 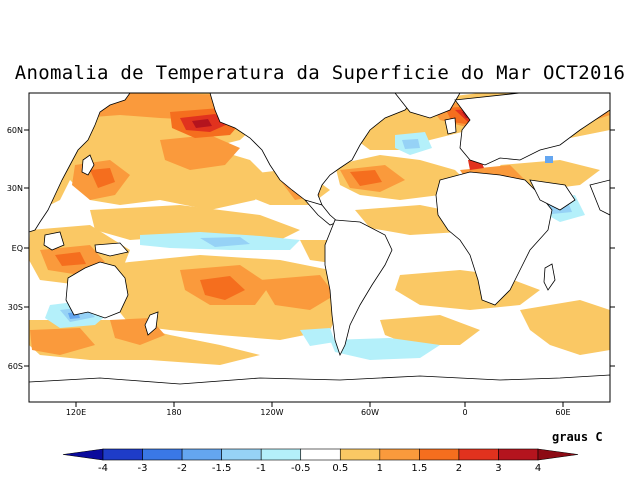 What do you see at coordinates (88, 165) in the screenshot?
I see `japan-landmass` at bounding box center [88, 165].